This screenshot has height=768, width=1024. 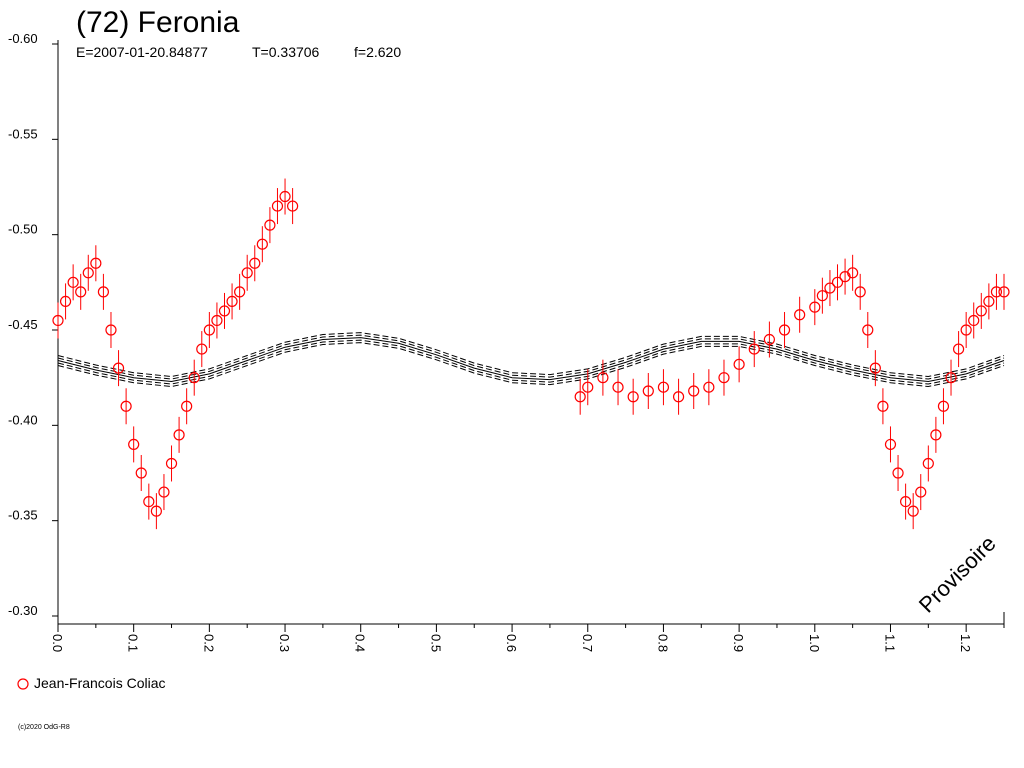 I want to click on x-tick-label: 0.1, so click(x=133, y=643).